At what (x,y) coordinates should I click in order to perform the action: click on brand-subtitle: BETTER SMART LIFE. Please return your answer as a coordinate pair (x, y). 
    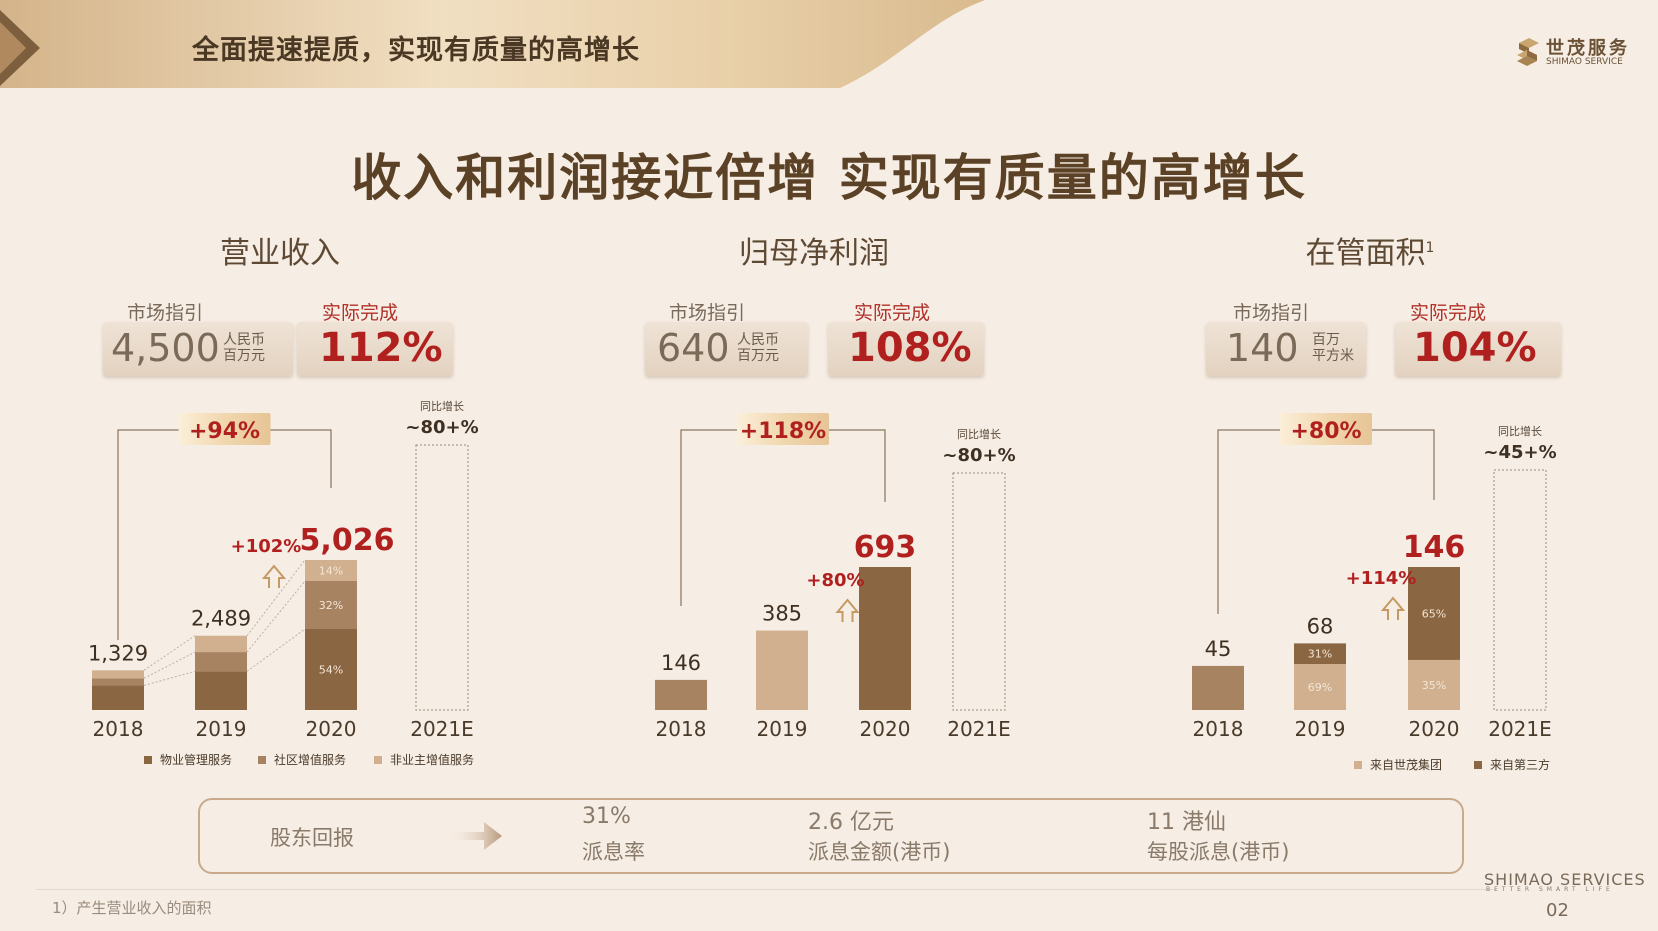
    Looking at the image, I should click on (1550, 889).